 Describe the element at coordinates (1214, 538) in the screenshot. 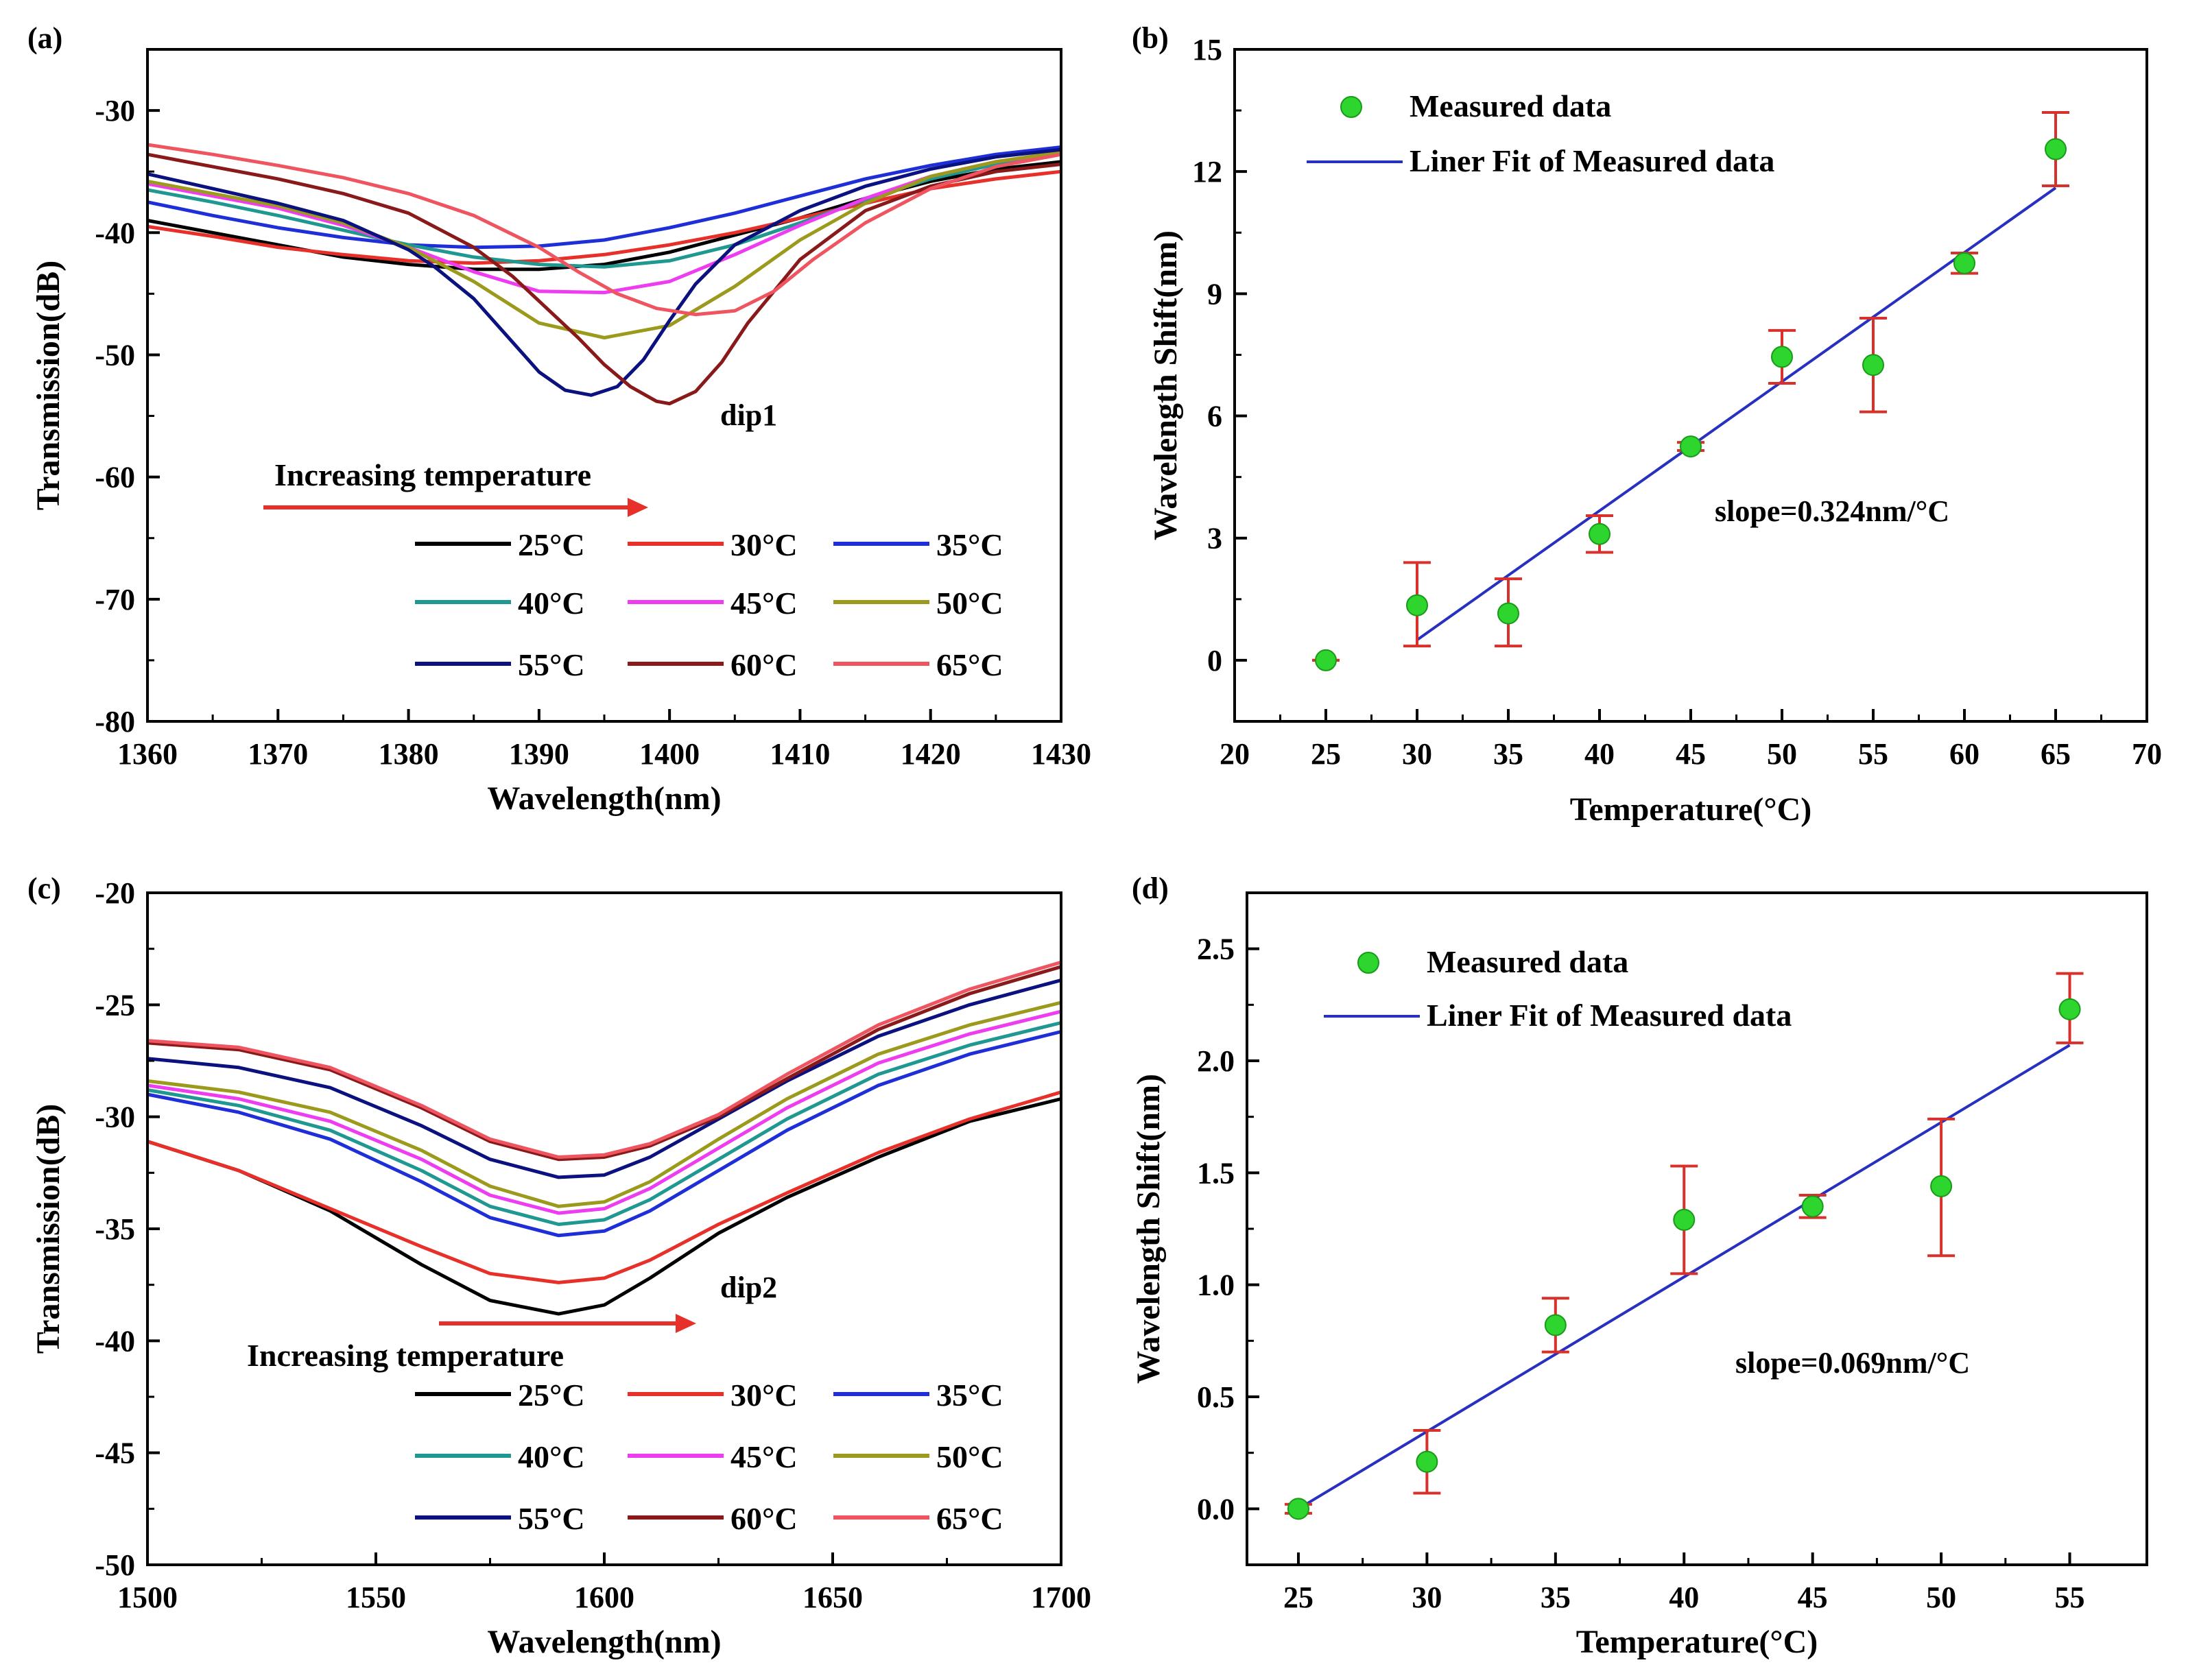

I see `y-tick-label: 3` at that location.